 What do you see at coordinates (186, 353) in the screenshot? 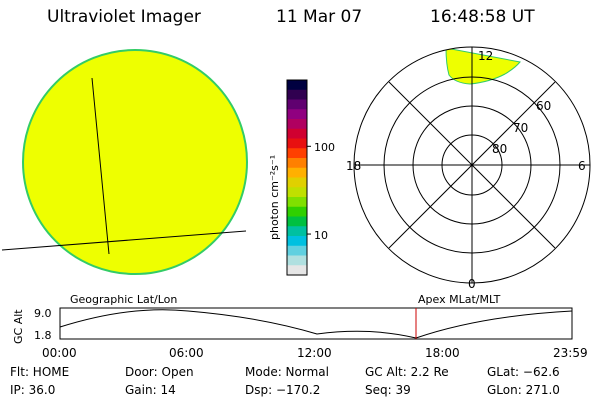
I see `xtick-0600: 06:00` at bounding box center [186, 353].